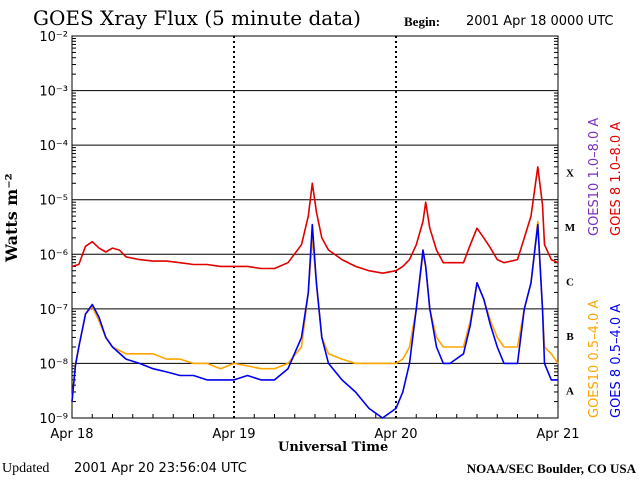  I want to click on flare-class-label: X, so click(570, 173).